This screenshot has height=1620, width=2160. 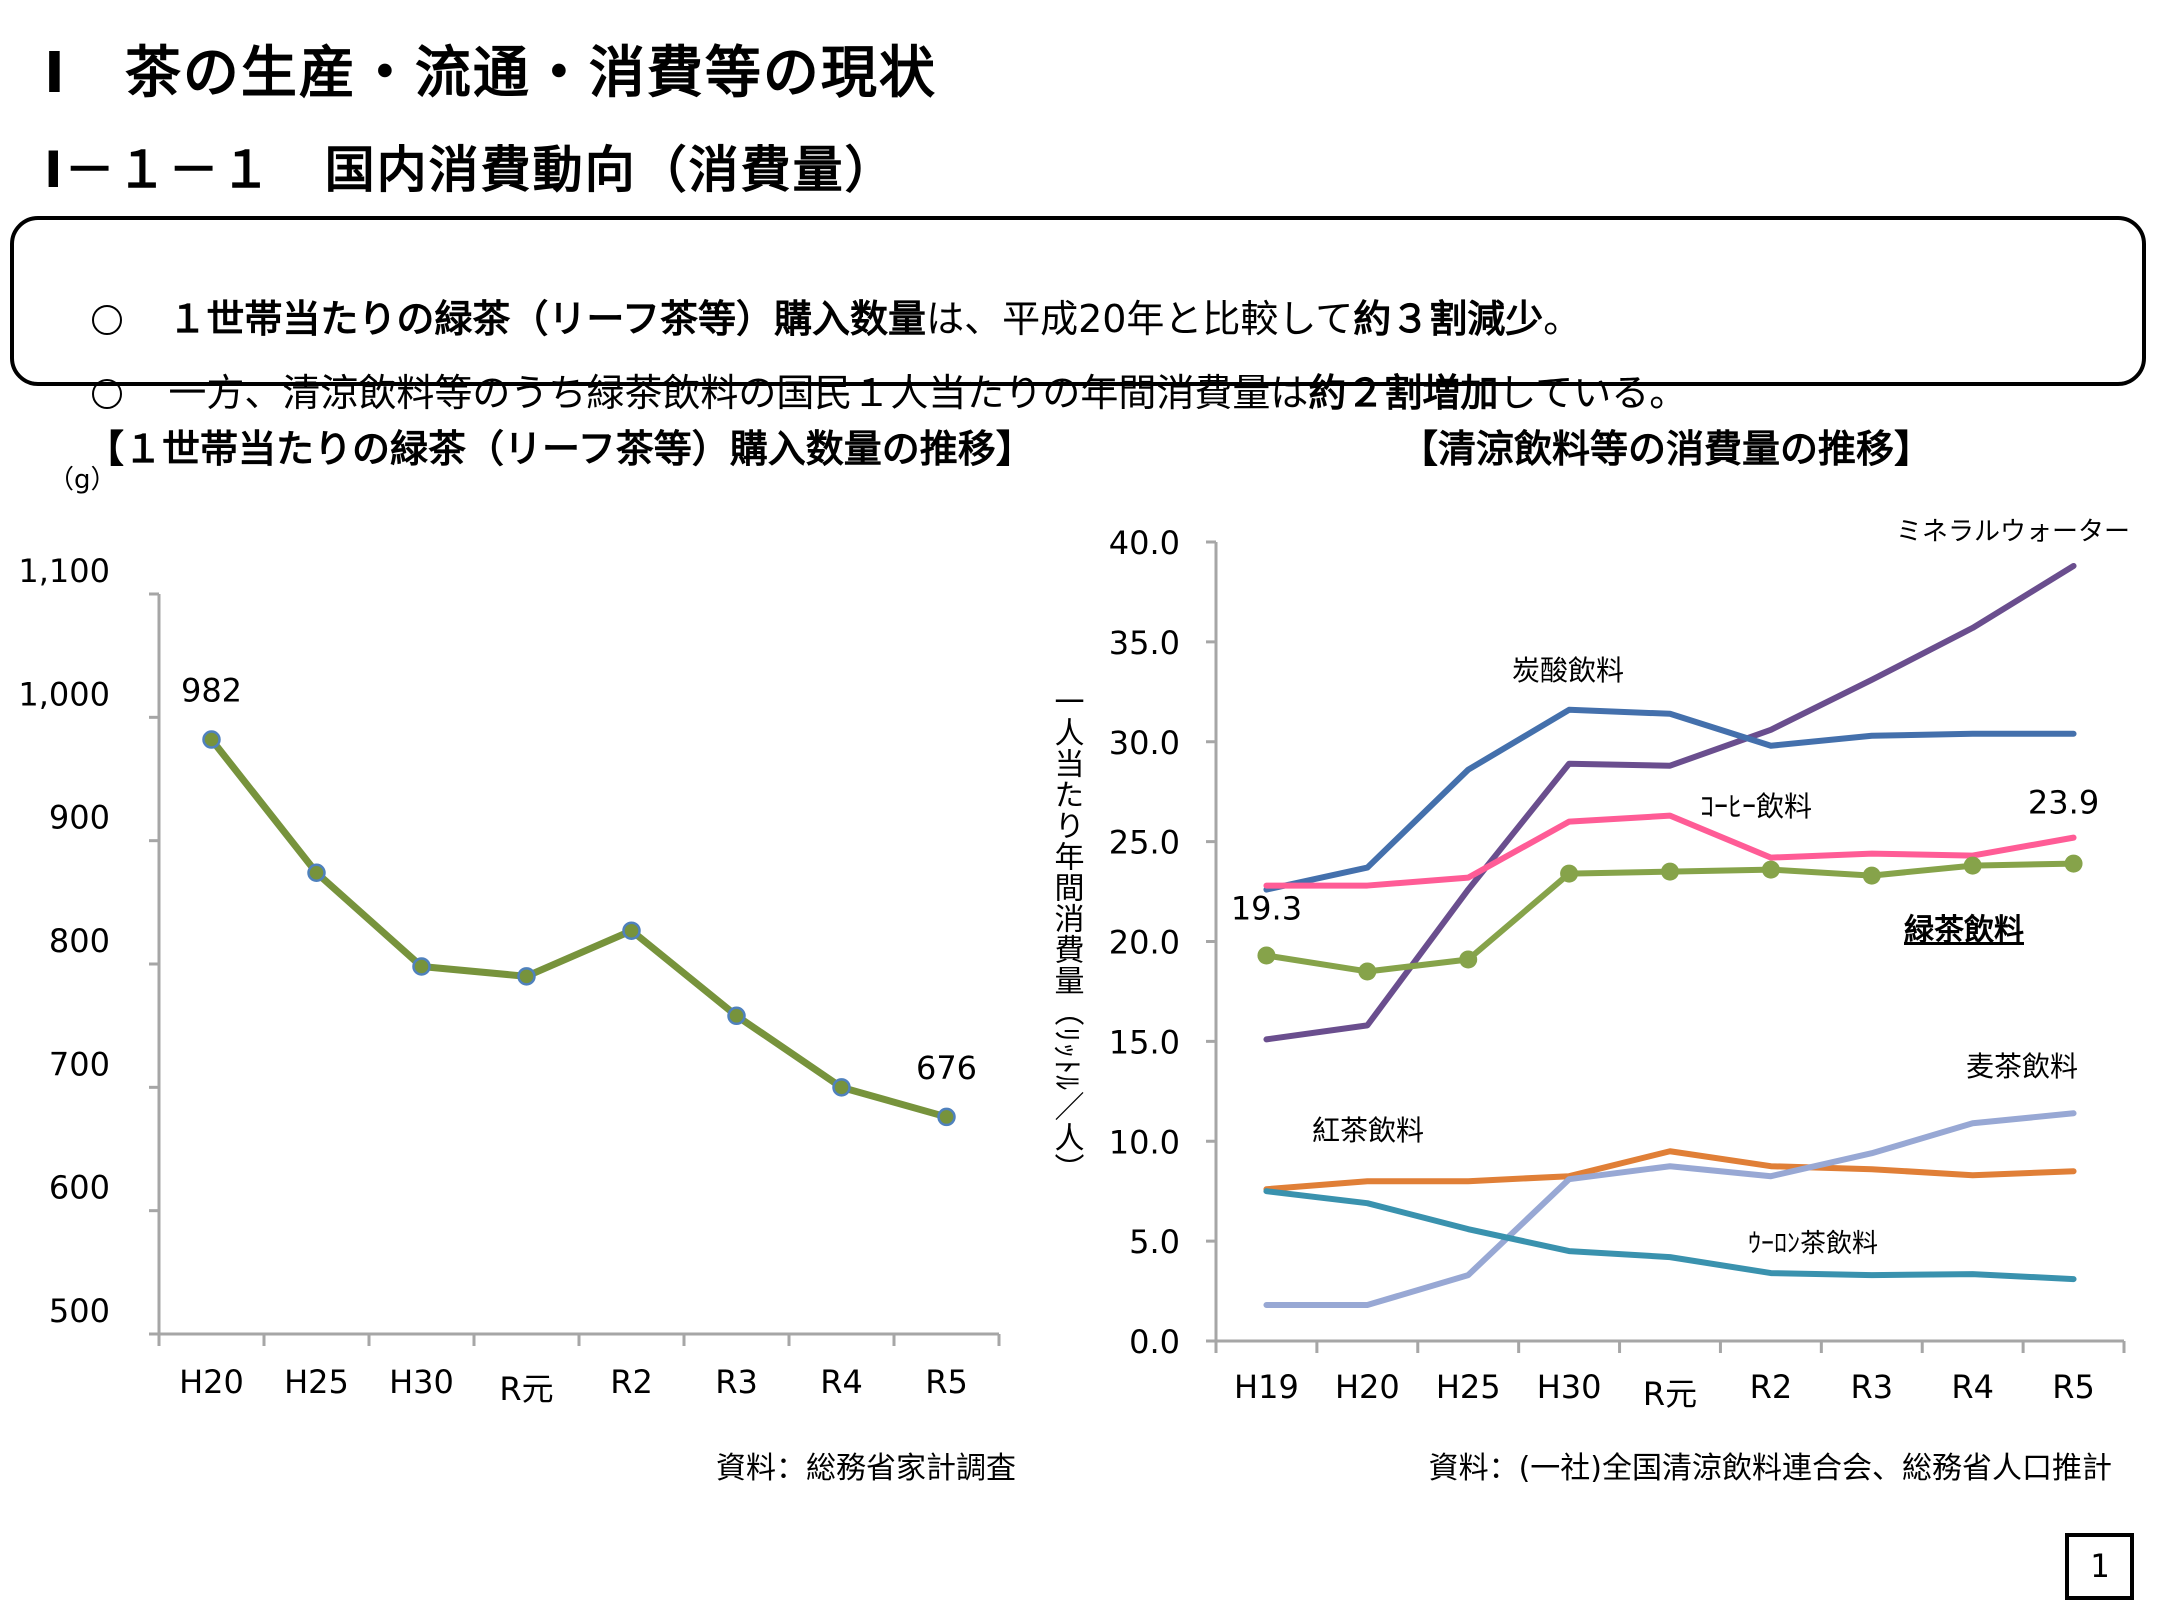 I want to click on y-axis-label: 一人当たり年間消費量（ﾘｯﾄﾙ／人）, so click(x=1067, y=935).